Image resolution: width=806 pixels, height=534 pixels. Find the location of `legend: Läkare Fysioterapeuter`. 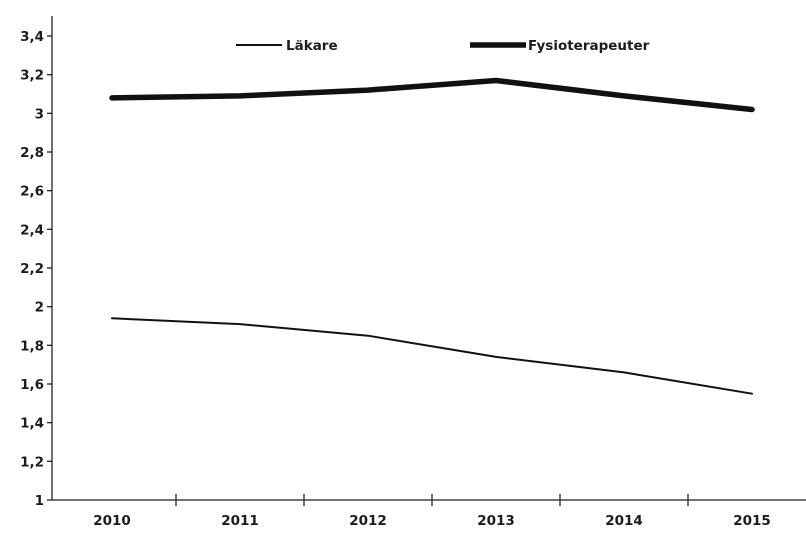

legend: Läkare Fysioterapeuter is located at coordinates (443, 46).